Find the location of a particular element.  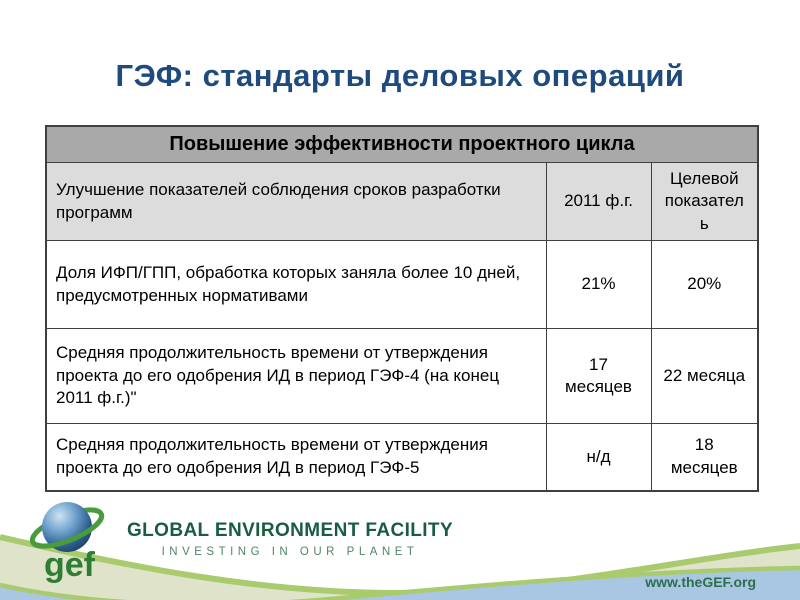

gef-logo-name: GLOBAL ENVIRONMENT FACILITY is located at coordinates (290, 530).